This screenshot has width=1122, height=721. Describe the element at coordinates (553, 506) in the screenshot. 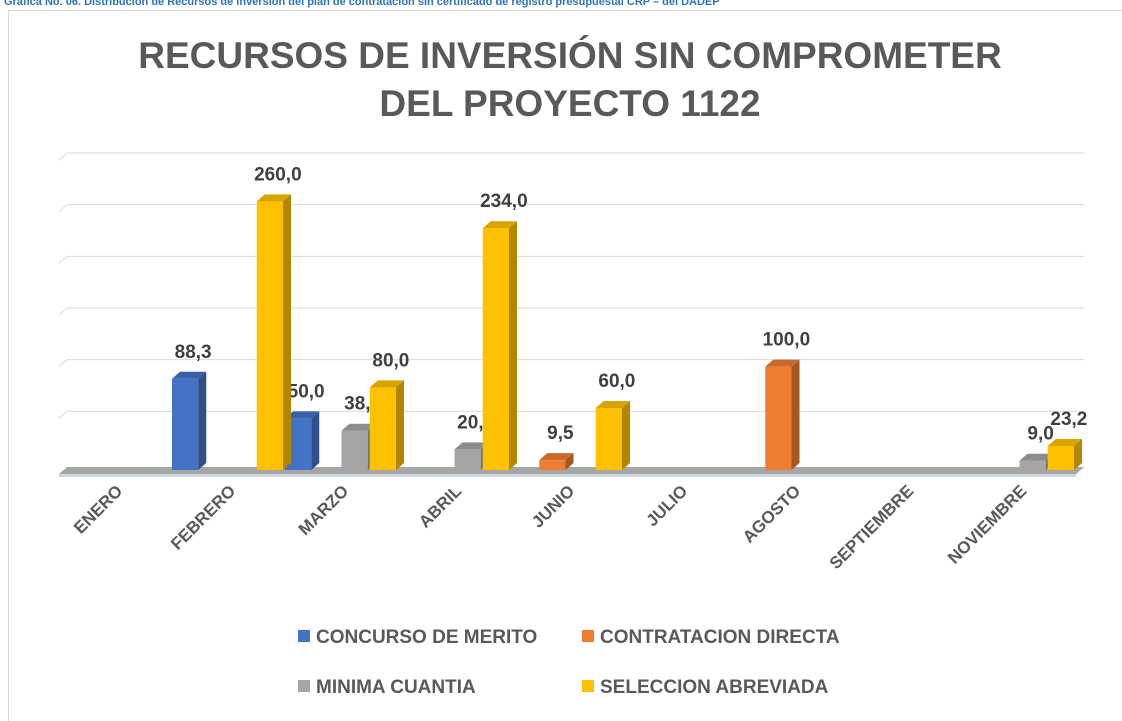

I see `x-tick-label: JUNIO` at that location.